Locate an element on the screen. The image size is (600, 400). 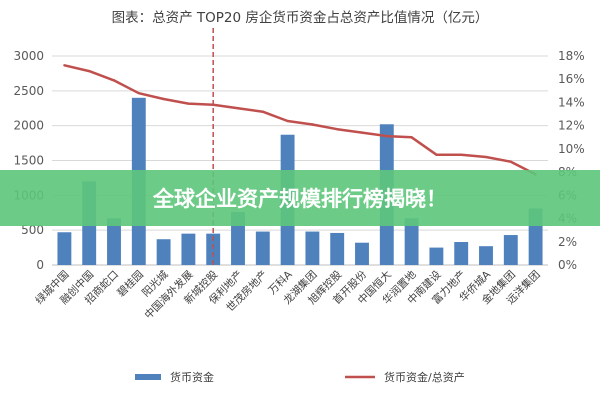
x-tick-label: 碧桂园 is located at coordinates (129, 283).